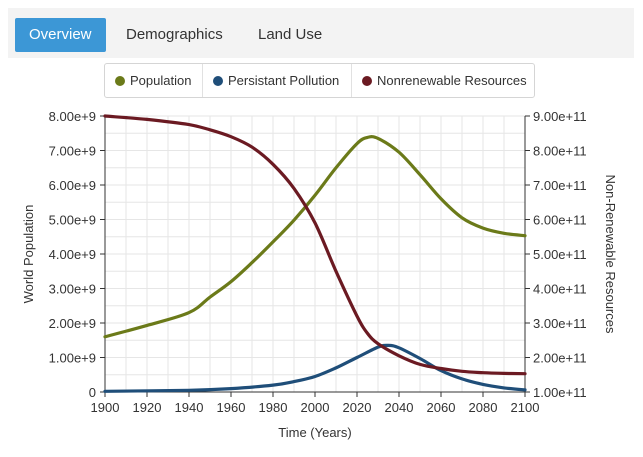 The width and height of the screenshot is (643, 457). I want to click on series-line-persistant-pollution, so click(315, 368).